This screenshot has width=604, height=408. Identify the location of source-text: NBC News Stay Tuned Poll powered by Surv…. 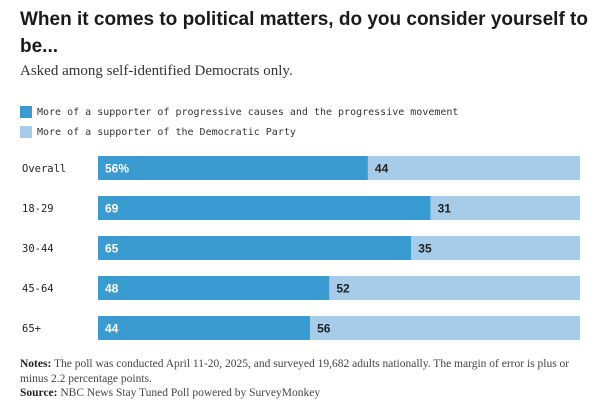
(189, 393).